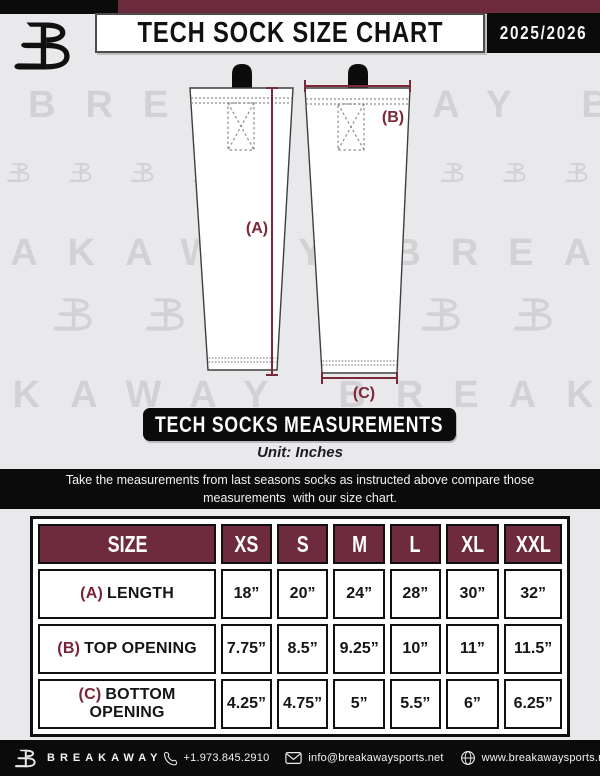  Describe the element at coordinates (91, 593) in the screenshot. I see `row-prefix: (A)` at that location.